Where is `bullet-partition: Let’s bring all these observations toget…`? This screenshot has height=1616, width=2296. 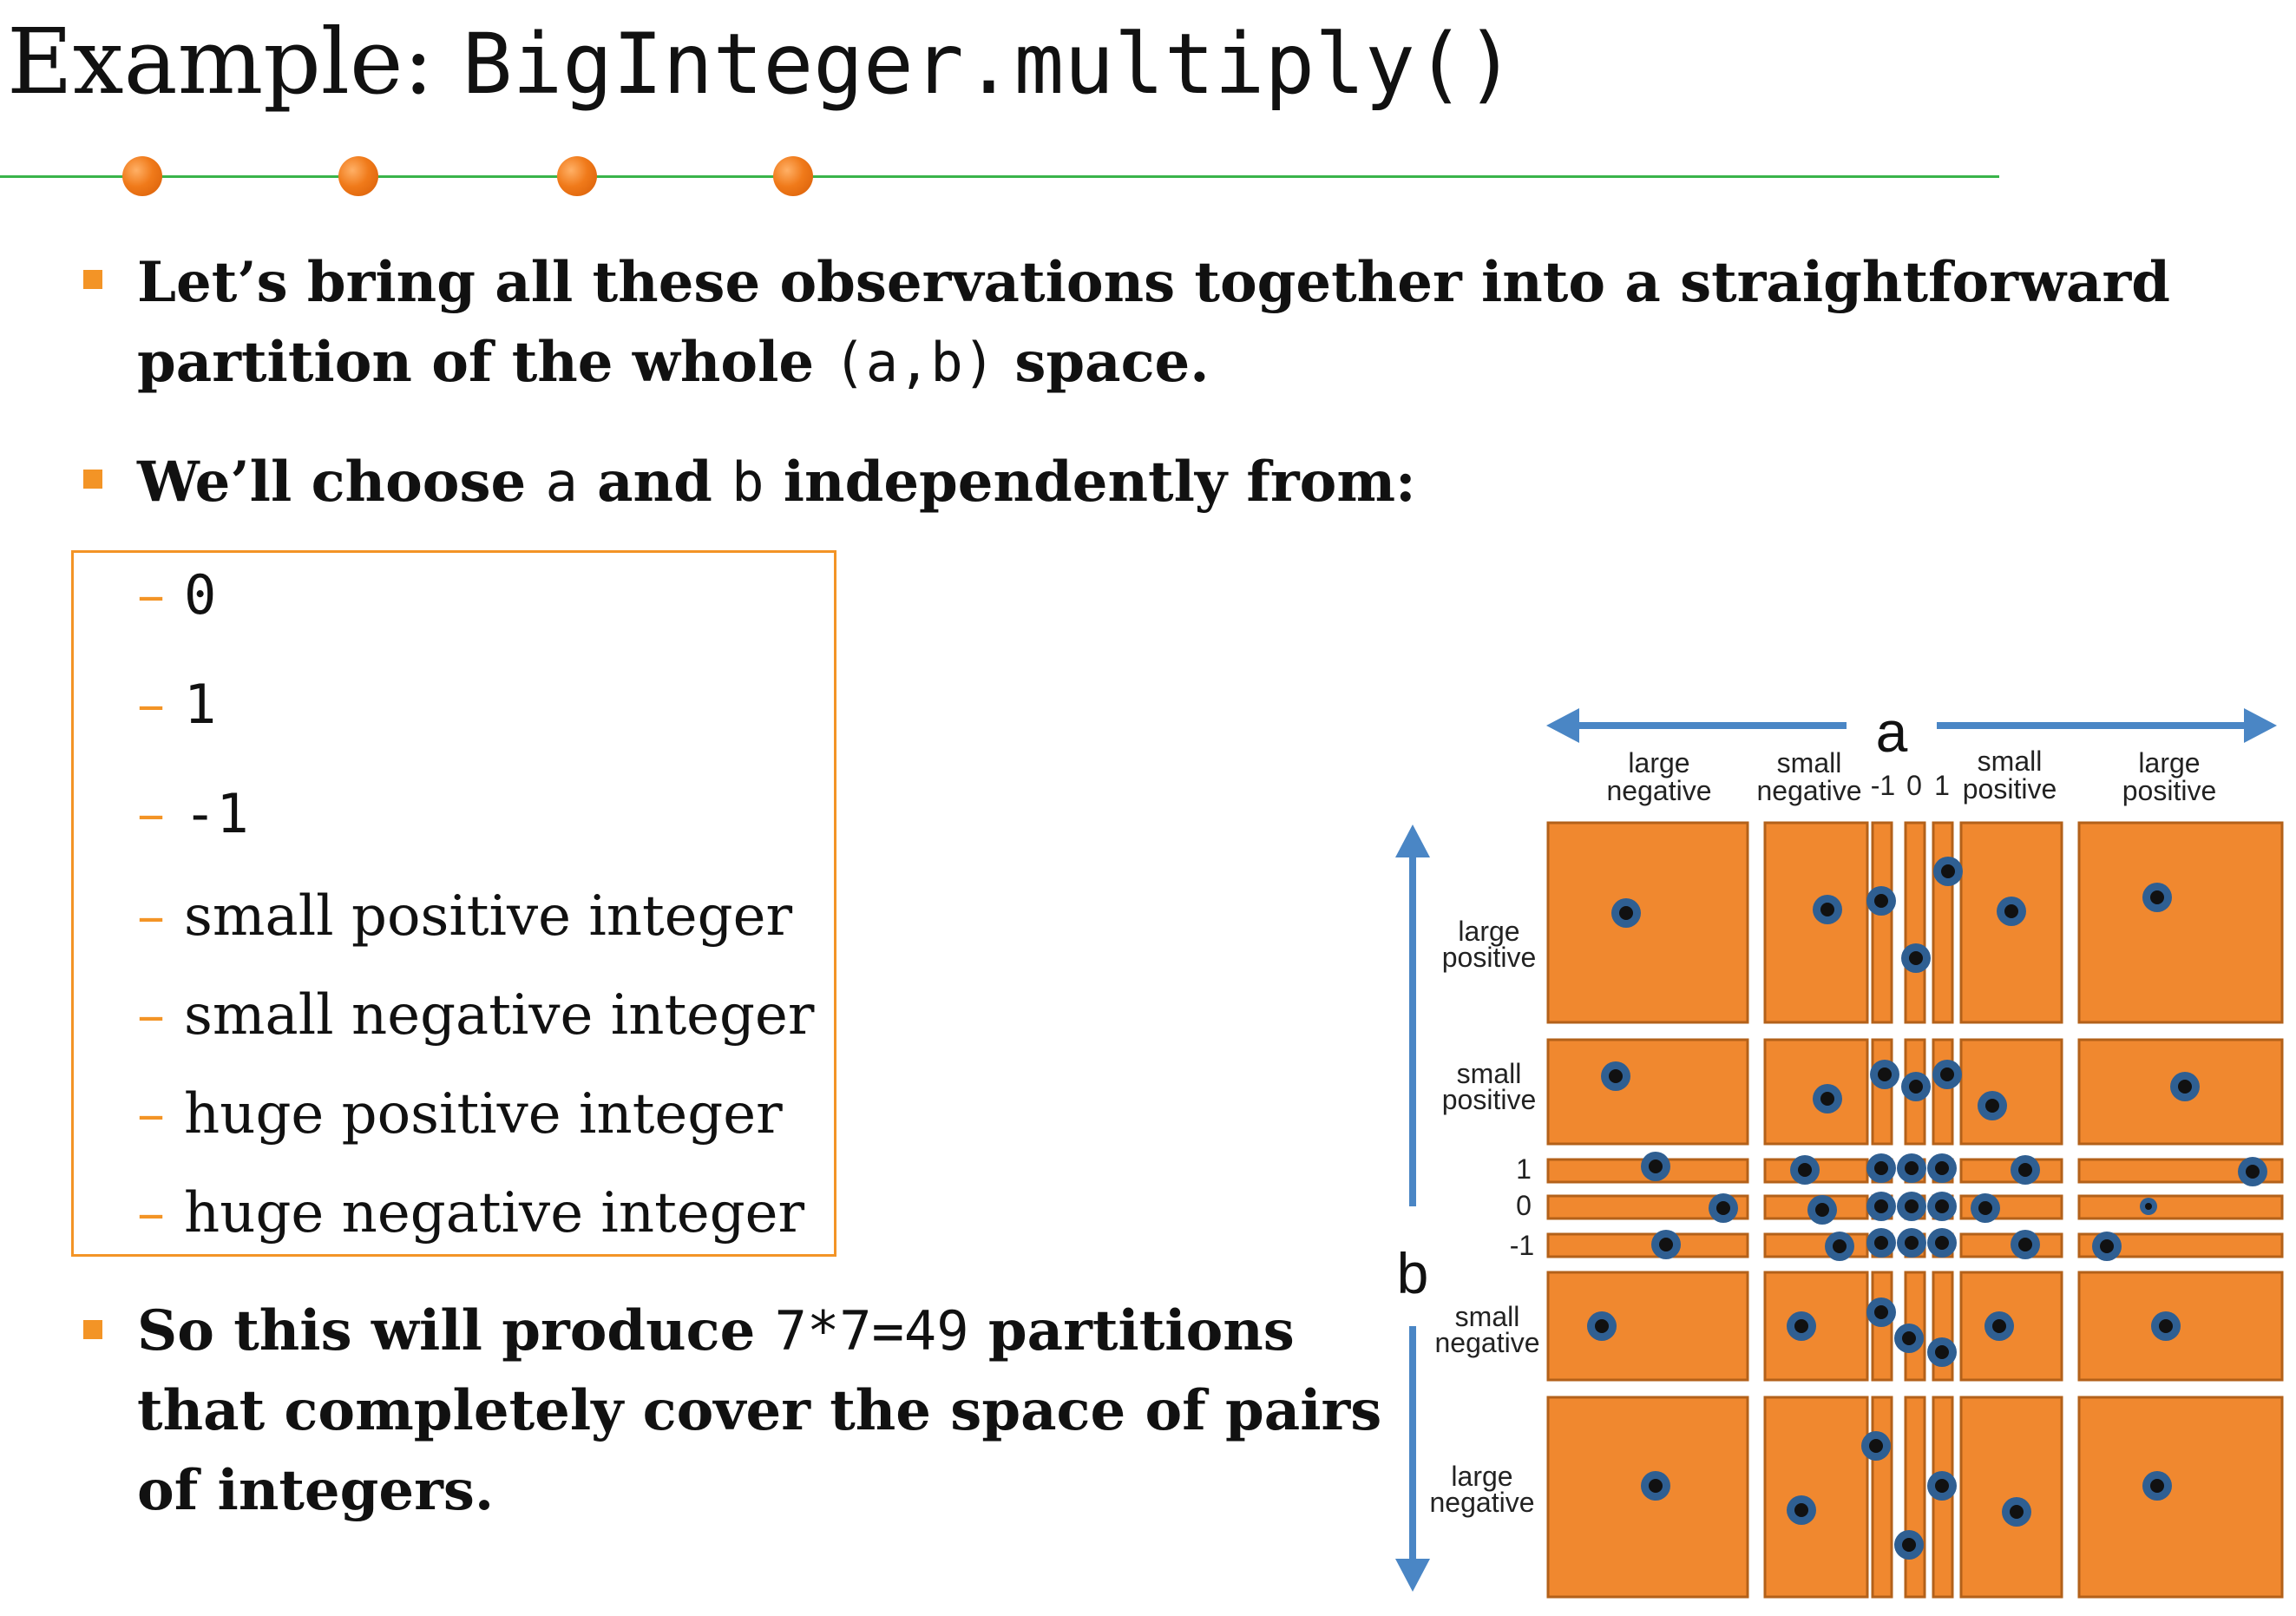 bullet-partition: Let’s bring all these observations toget… is located at coordinates (1153, 323).